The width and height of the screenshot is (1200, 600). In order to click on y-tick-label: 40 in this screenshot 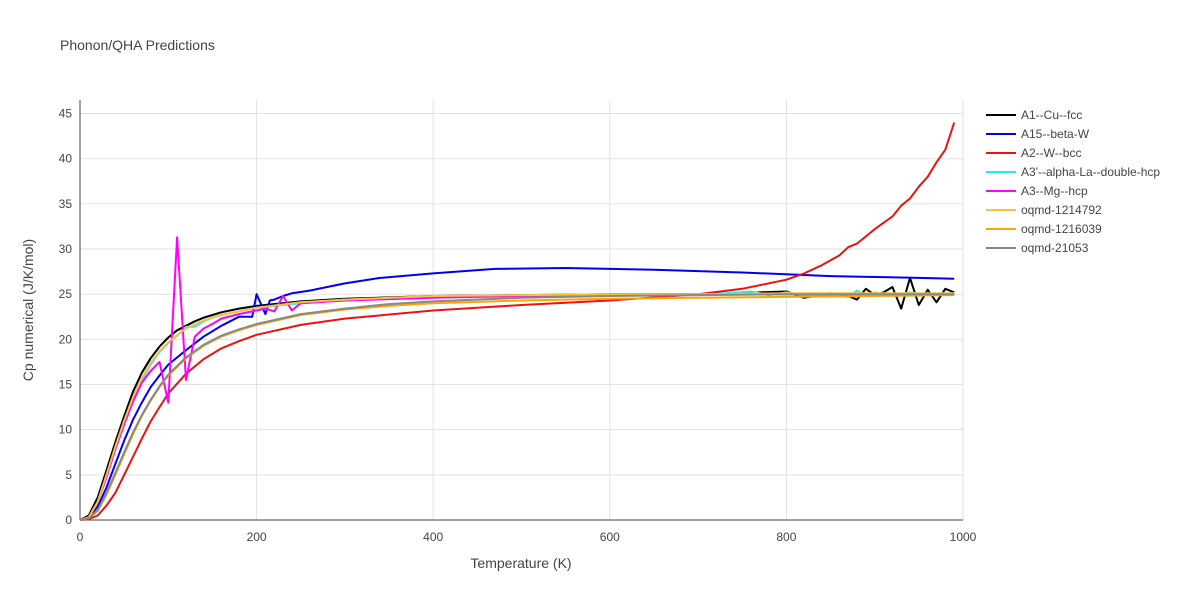, I will do `click(66, 159)`.